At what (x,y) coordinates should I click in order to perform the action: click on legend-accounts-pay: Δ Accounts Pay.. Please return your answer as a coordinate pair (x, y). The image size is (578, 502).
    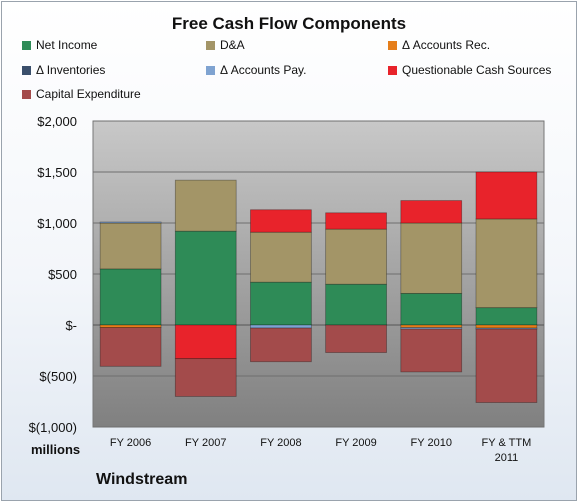
    Looking at the image, I should click on (256, 70).